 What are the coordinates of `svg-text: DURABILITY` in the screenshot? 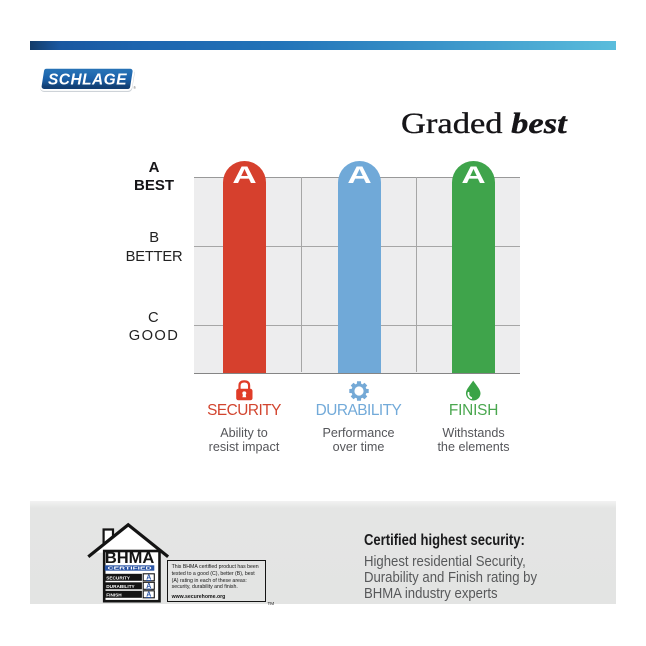 It's located at (120, 586).